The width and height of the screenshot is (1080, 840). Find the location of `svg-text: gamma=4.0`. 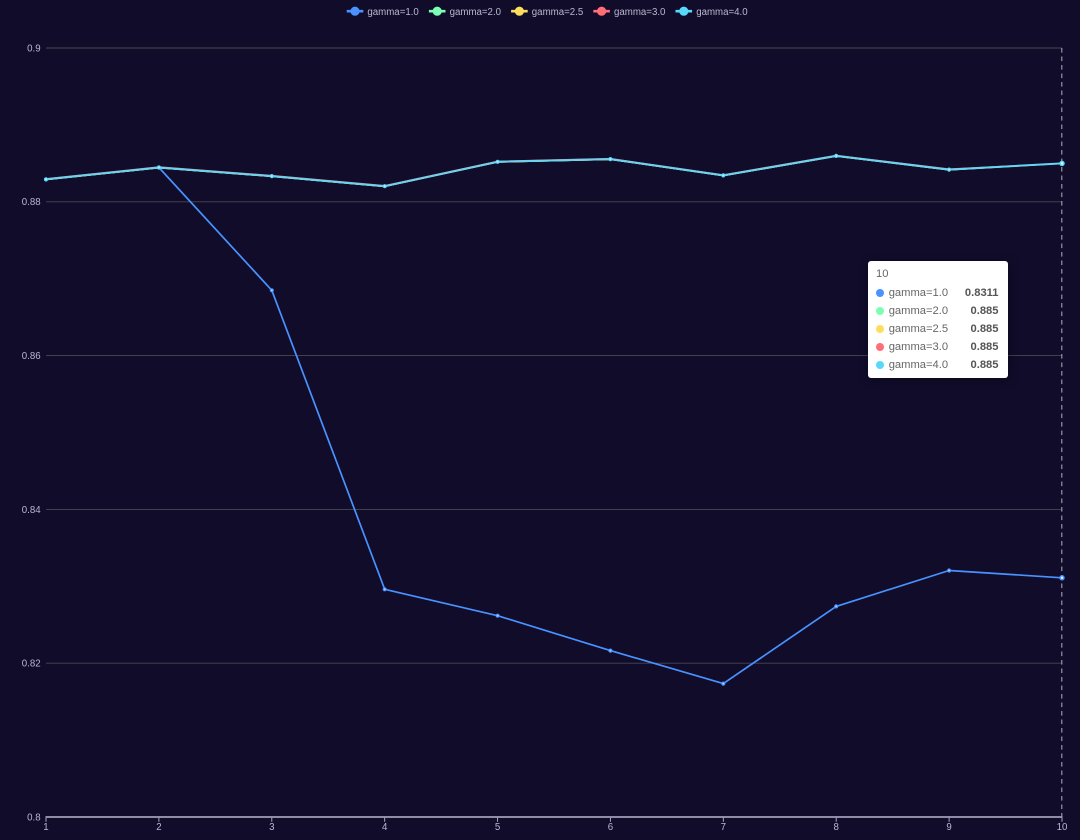

svg-text: gamma=4.0 is located at coordinates (722, 12).